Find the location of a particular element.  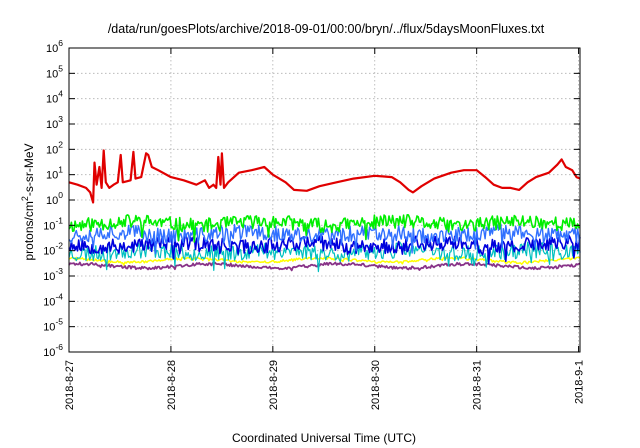

y-tick-label-exponent: -2 is located at coordinates (59, 246).